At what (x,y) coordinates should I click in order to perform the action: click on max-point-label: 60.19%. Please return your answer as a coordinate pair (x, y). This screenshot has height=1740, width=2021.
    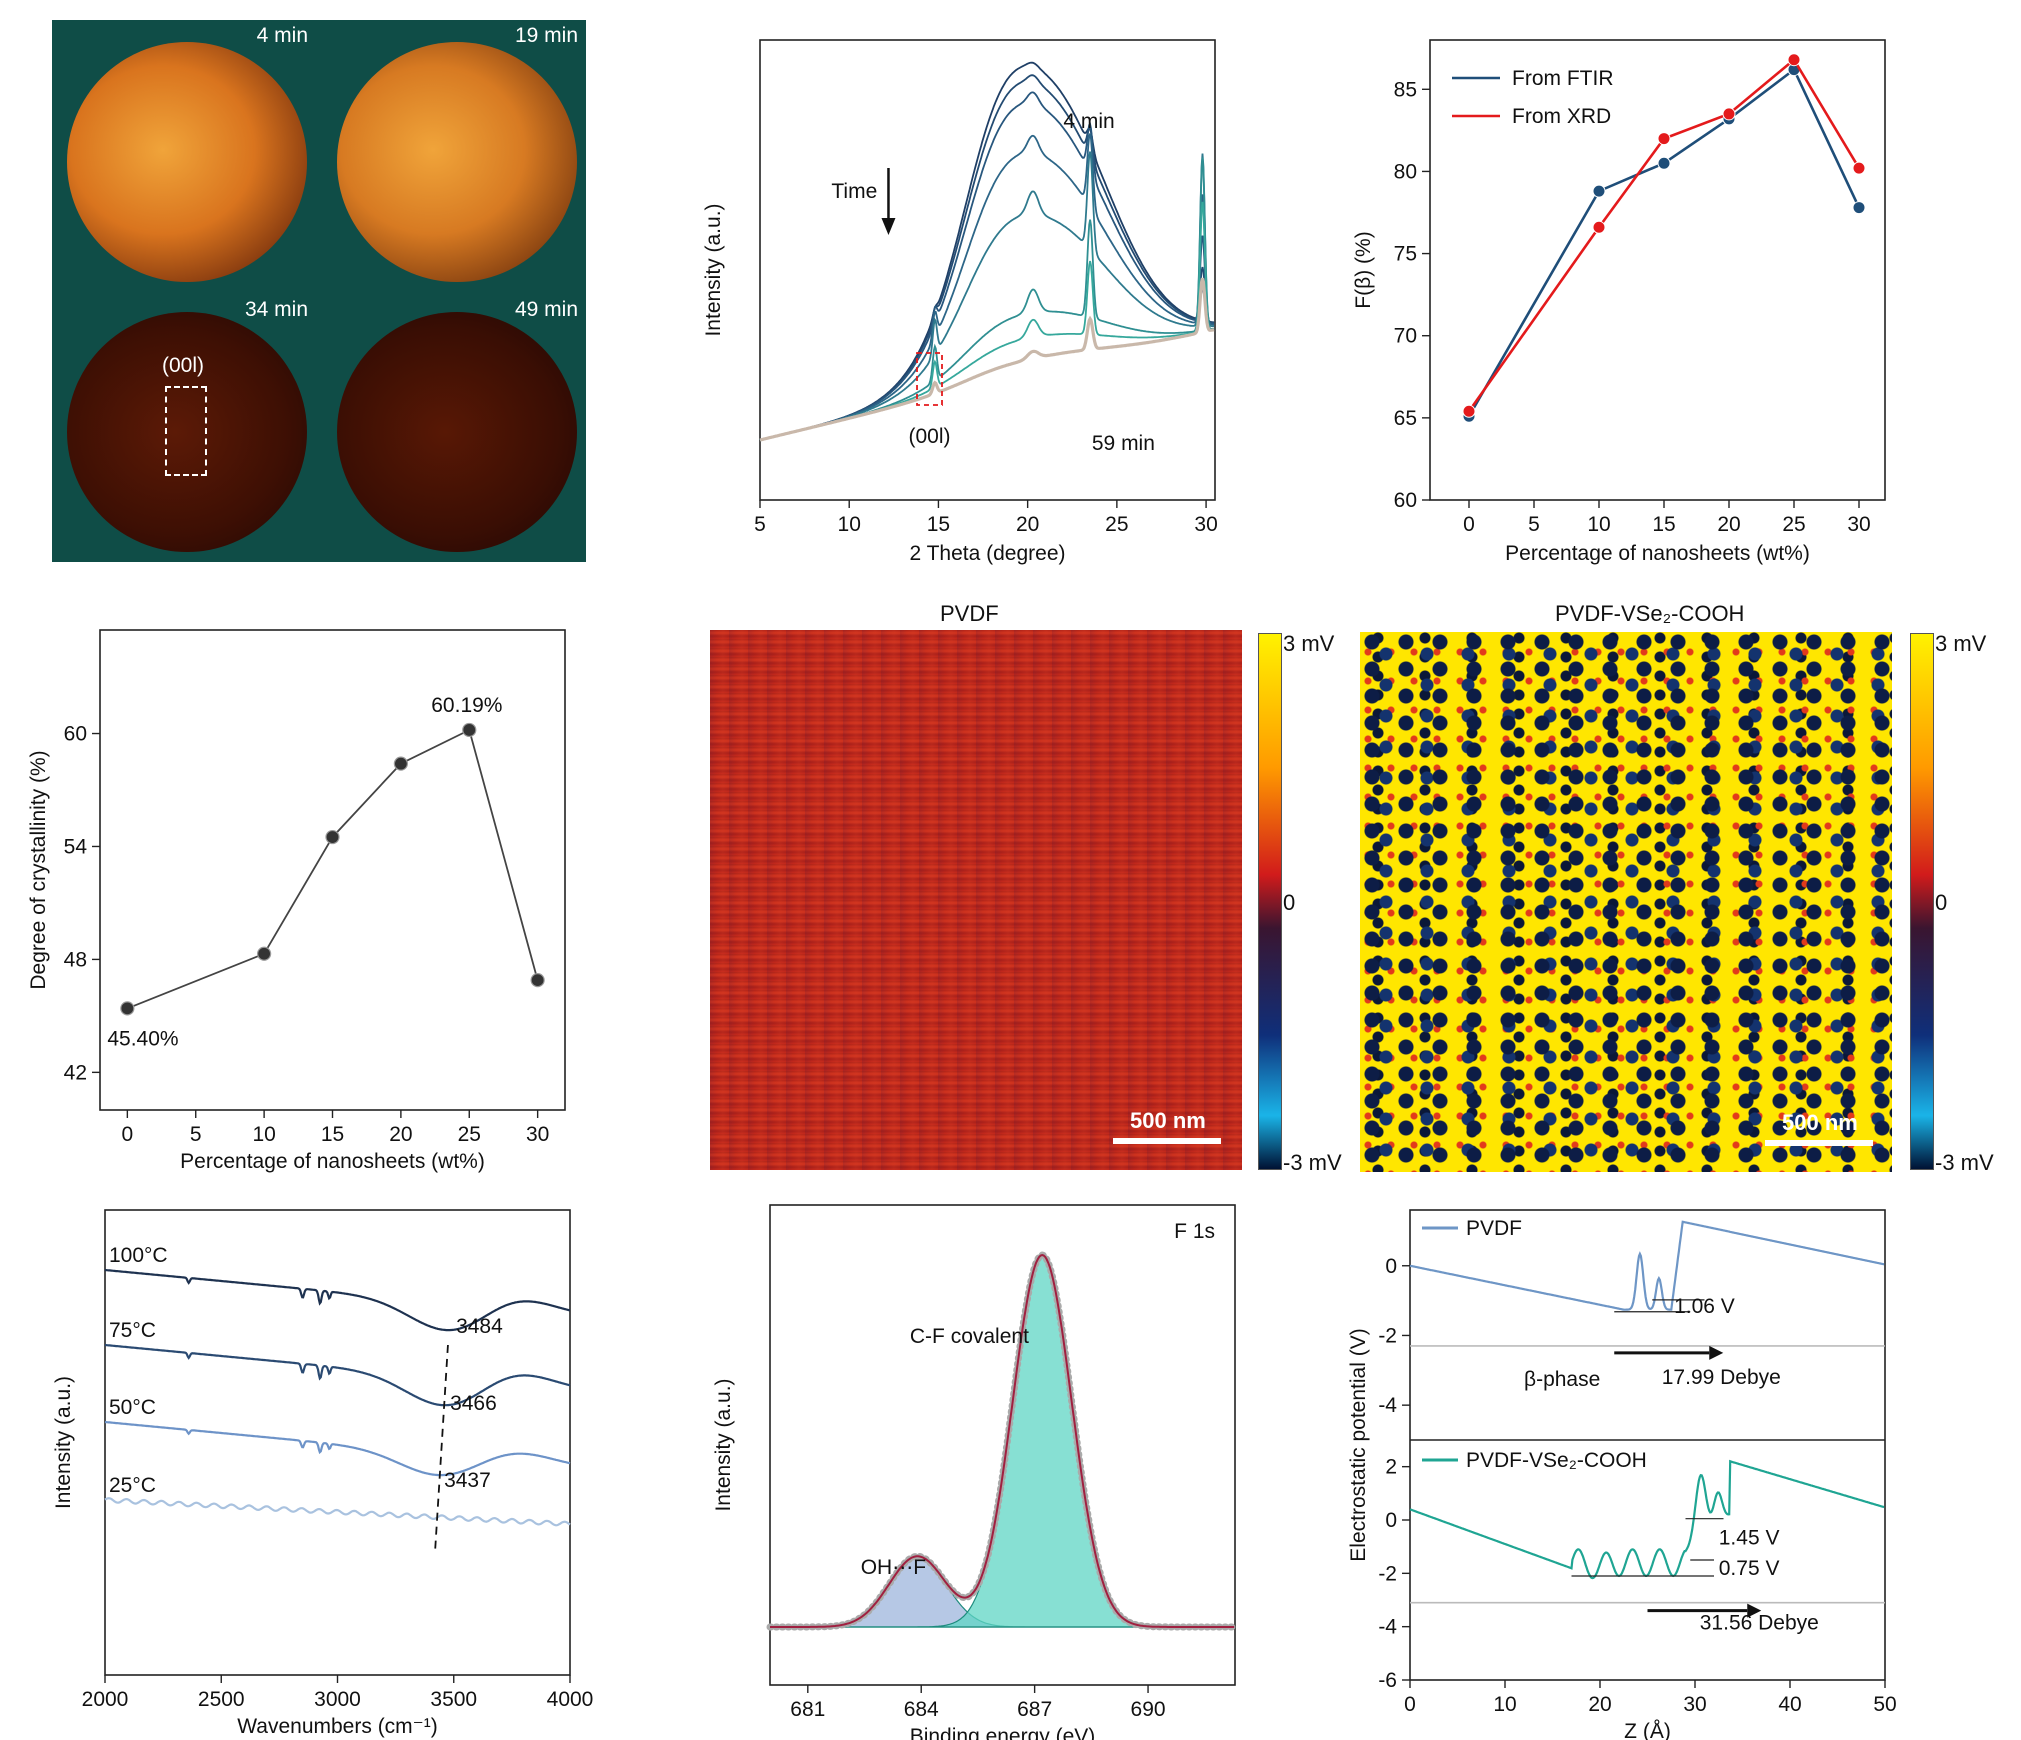
    Looking at the image, I should click on (466, 705).